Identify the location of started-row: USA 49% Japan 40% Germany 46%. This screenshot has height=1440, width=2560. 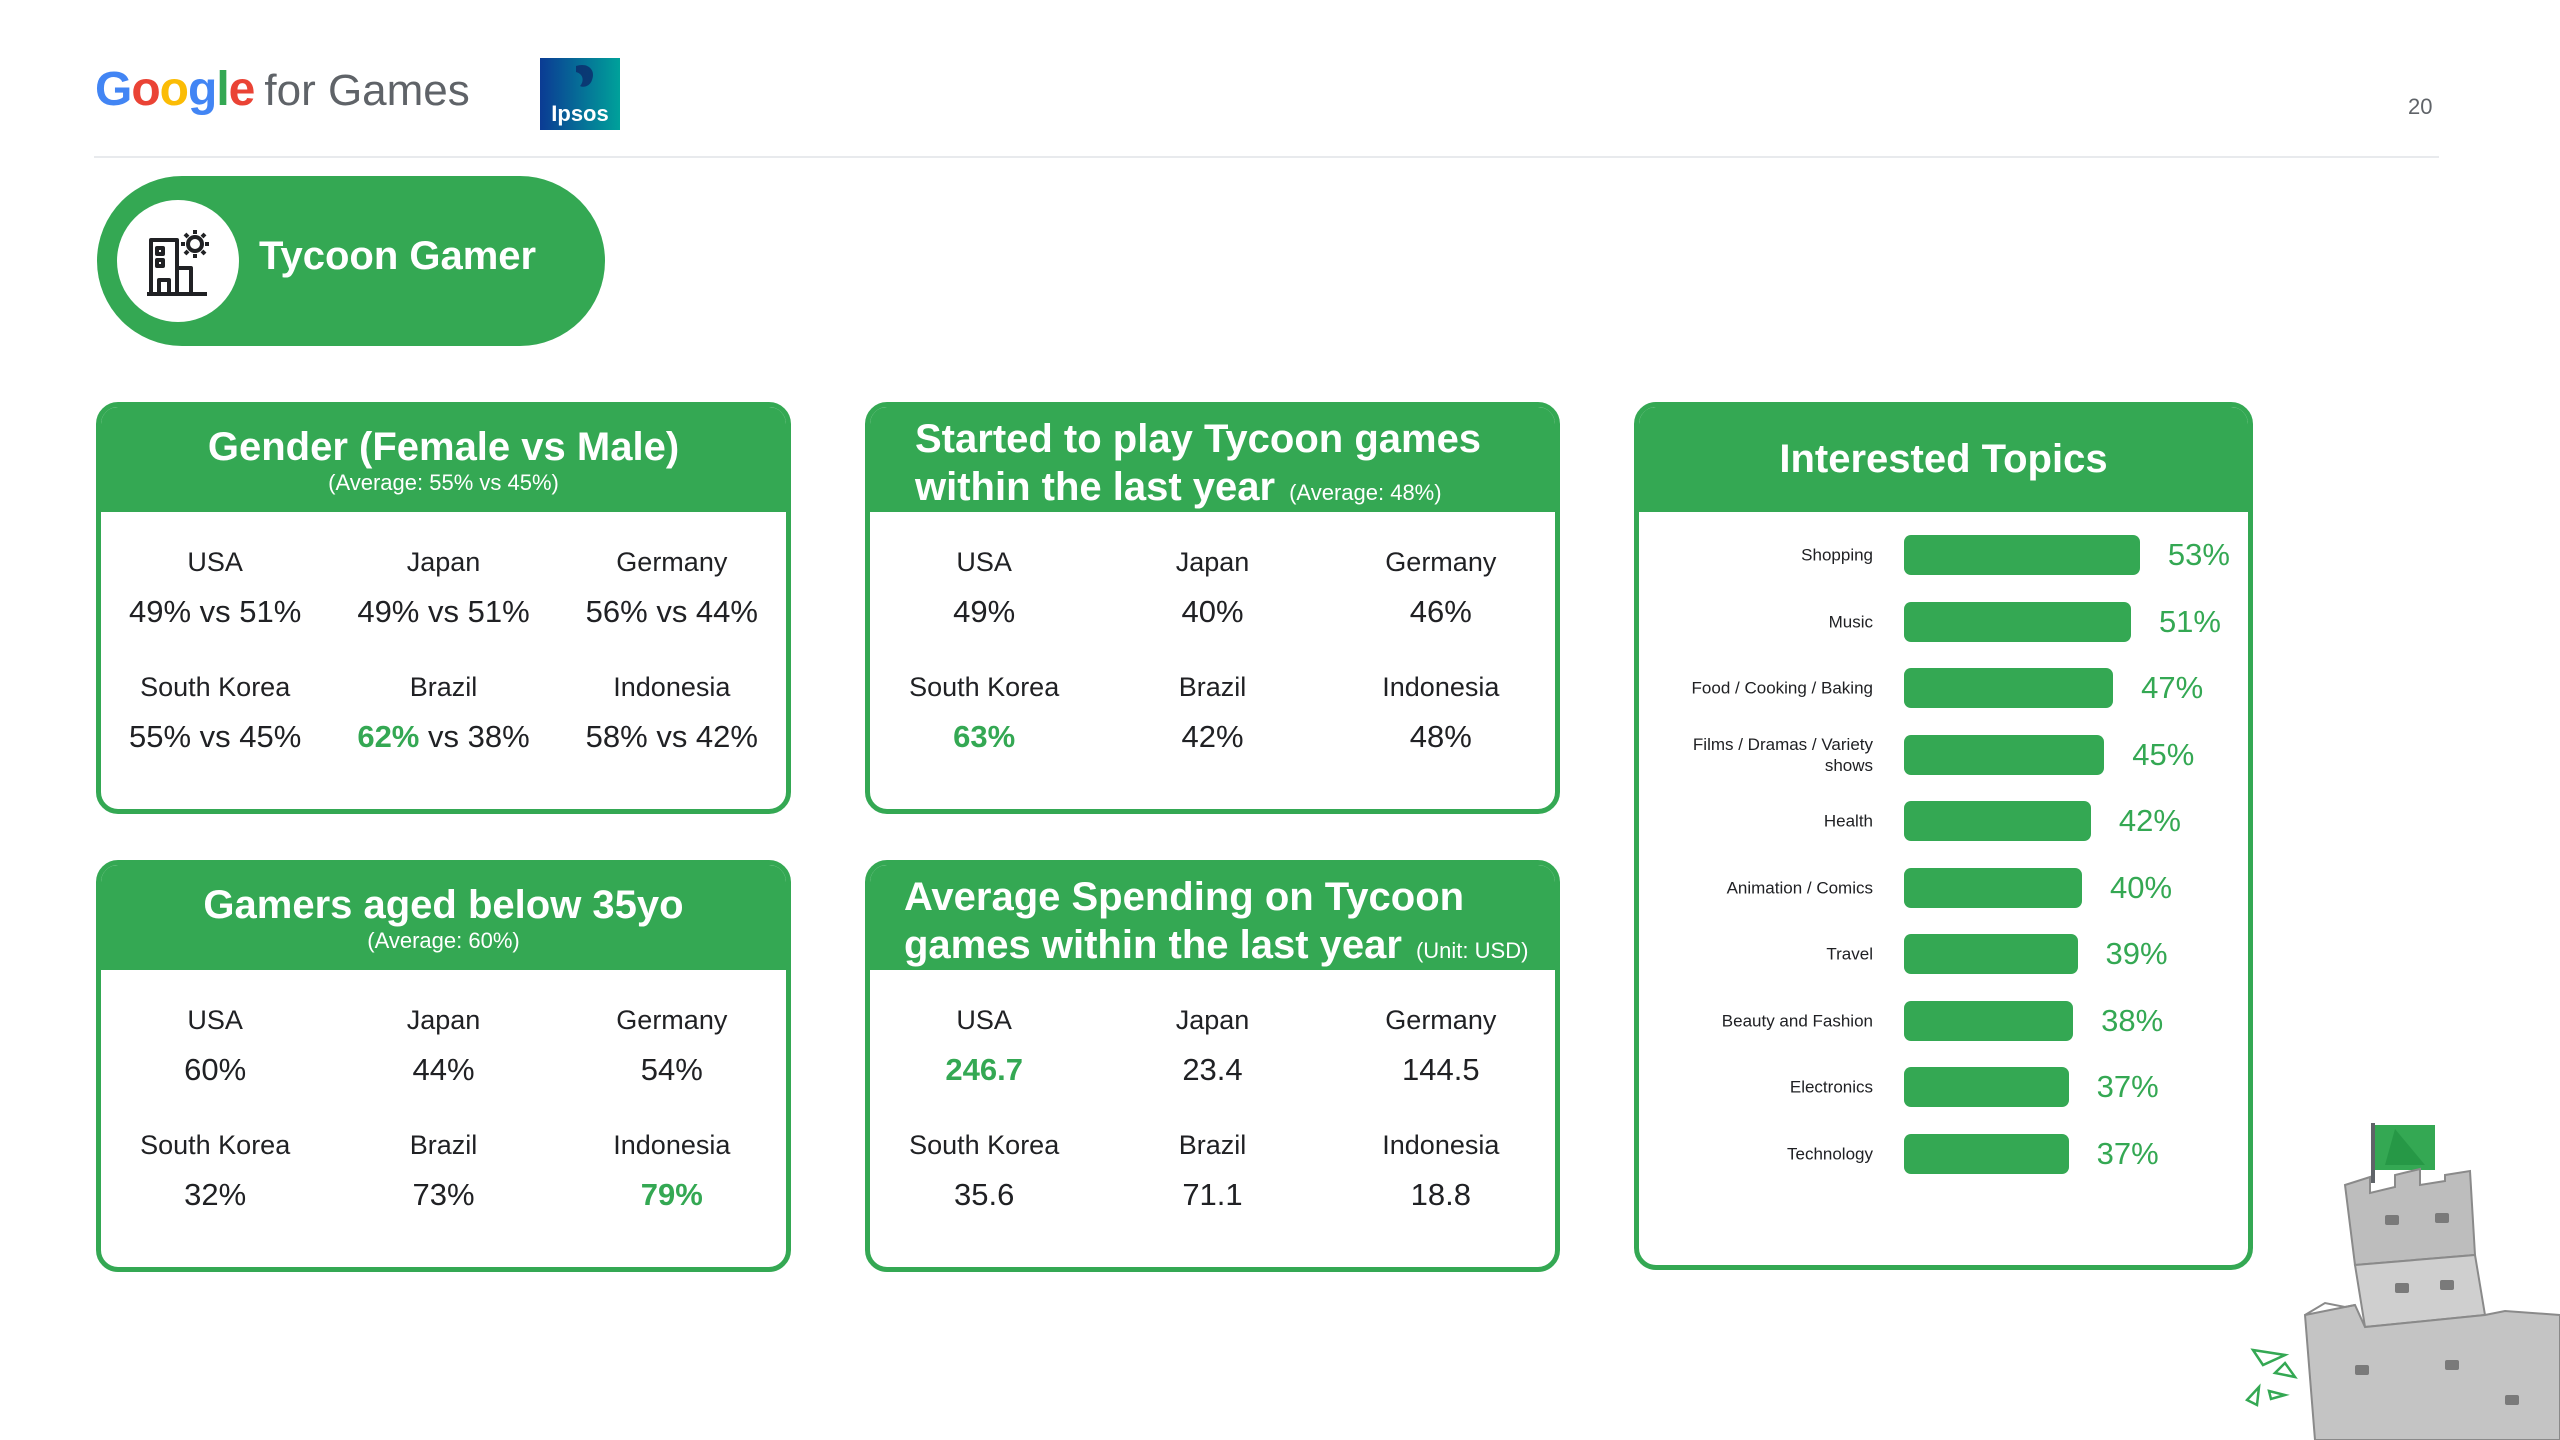
(1212, 599).